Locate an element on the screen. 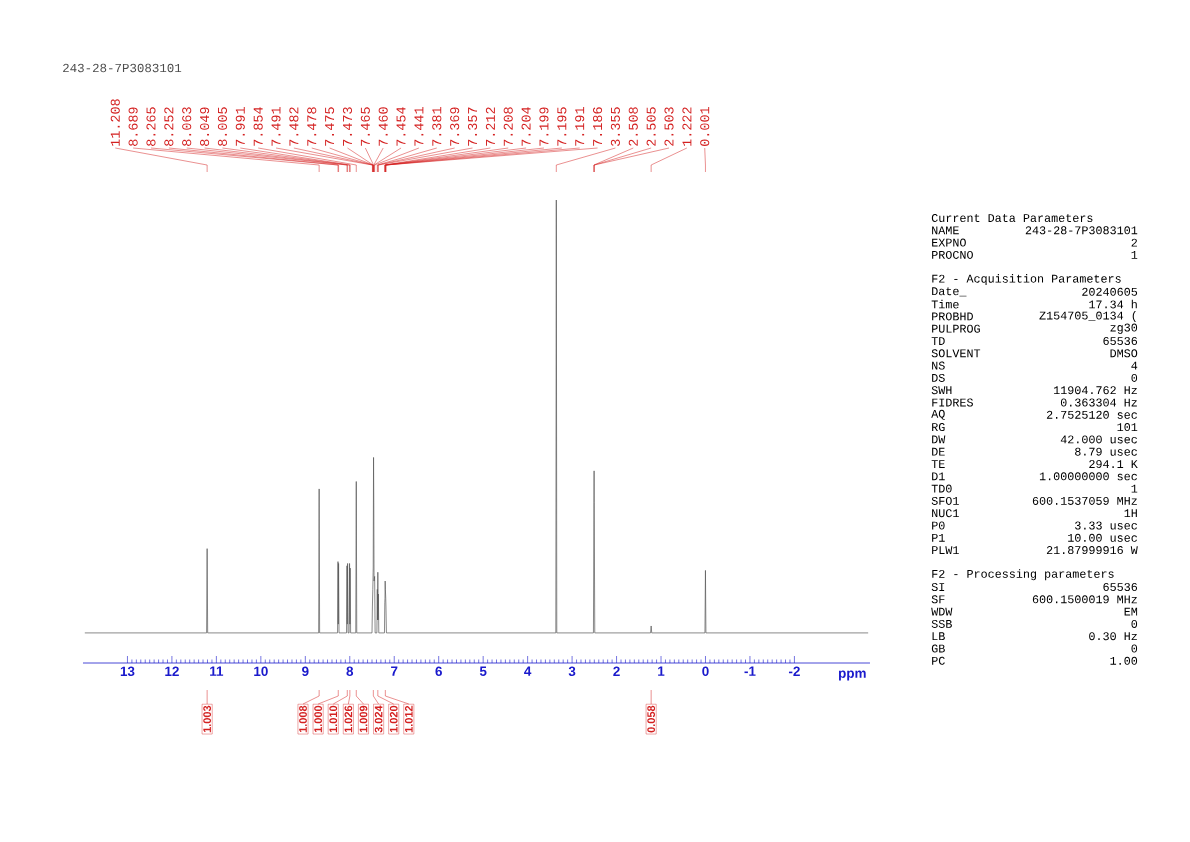 The height and width of the screenshot is (842, 1190). annotation: 0.058 is located at coordinates (651, 719).